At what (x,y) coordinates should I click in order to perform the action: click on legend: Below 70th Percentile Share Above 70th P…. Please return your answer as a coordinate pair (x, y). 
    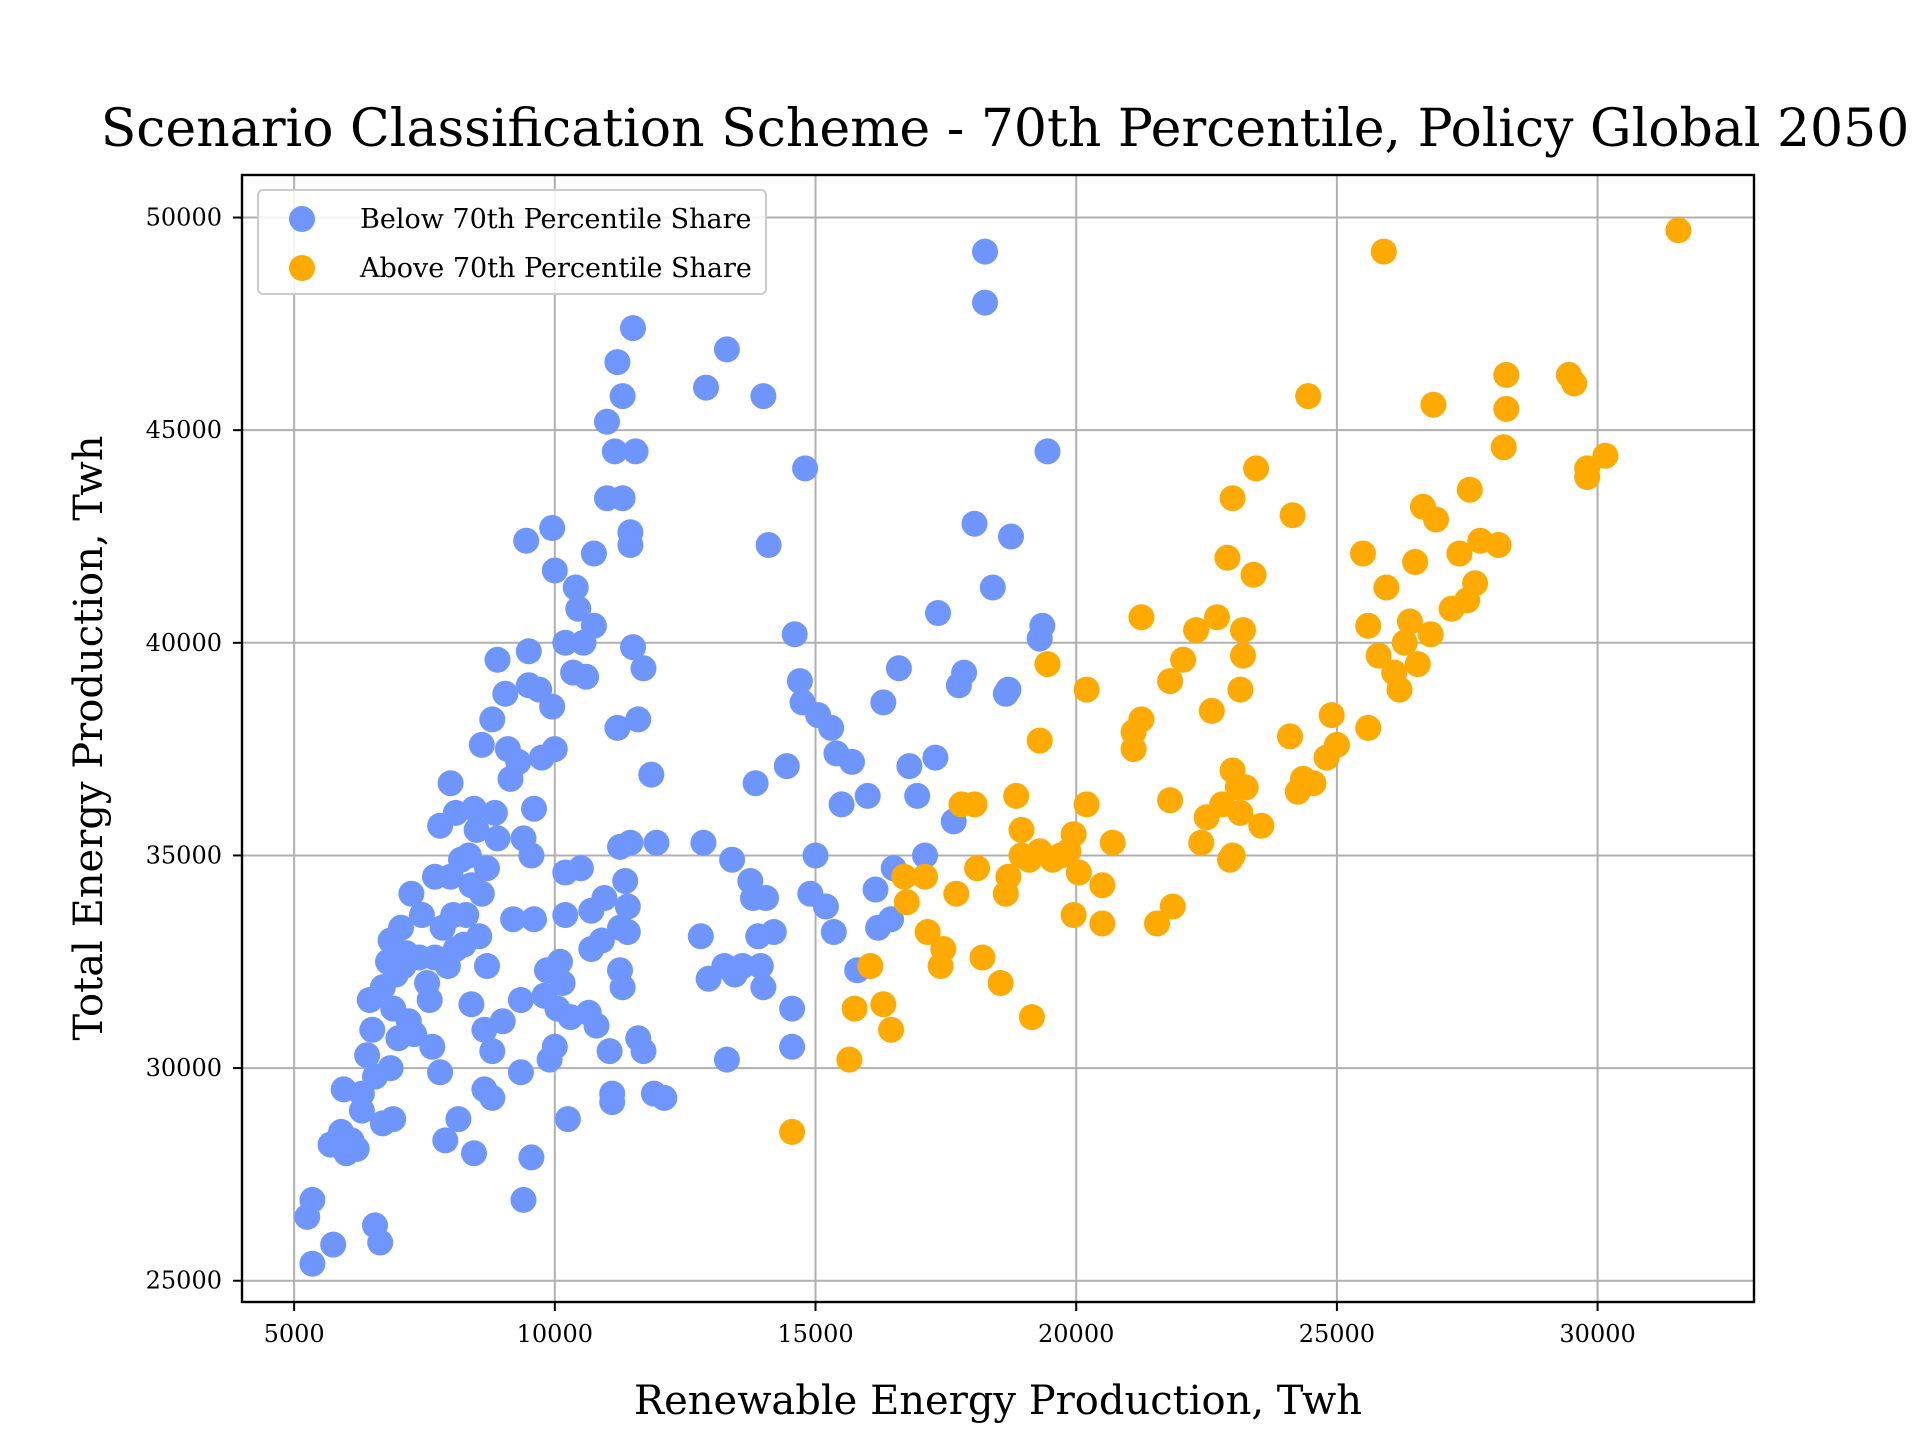
    Looking at the image, I should click on (512, 242).